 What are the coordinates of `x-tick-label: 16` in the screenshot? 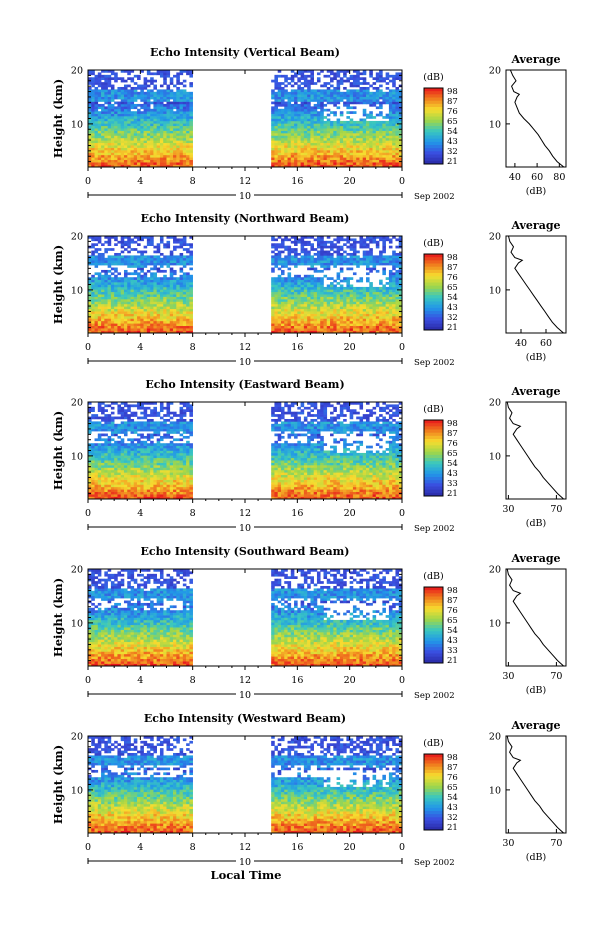 It's located at (297, 181).